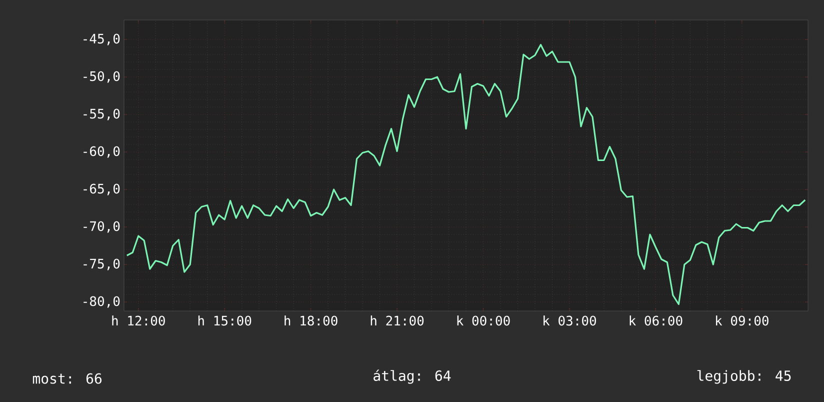 The image size is (824, 402). Describe the element at coordinates (742, 321) in the screenshot. I see `x-tick-label: k 09:00` at that location.